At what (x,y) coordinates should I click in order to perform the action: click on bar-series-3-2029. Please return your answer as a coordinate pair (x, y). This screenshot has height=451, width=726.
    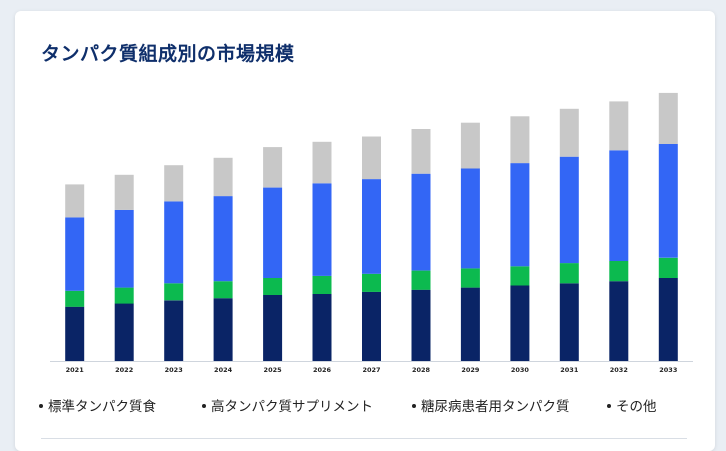
    Looking at the image, I should click on (470, 145).